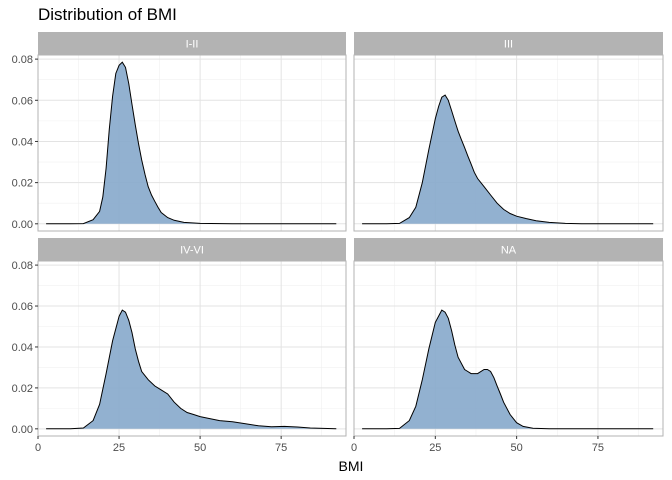  Describe the element at coordinates (351, 466) in the screenshot. I see `x-axis-title: BMI` at that location.